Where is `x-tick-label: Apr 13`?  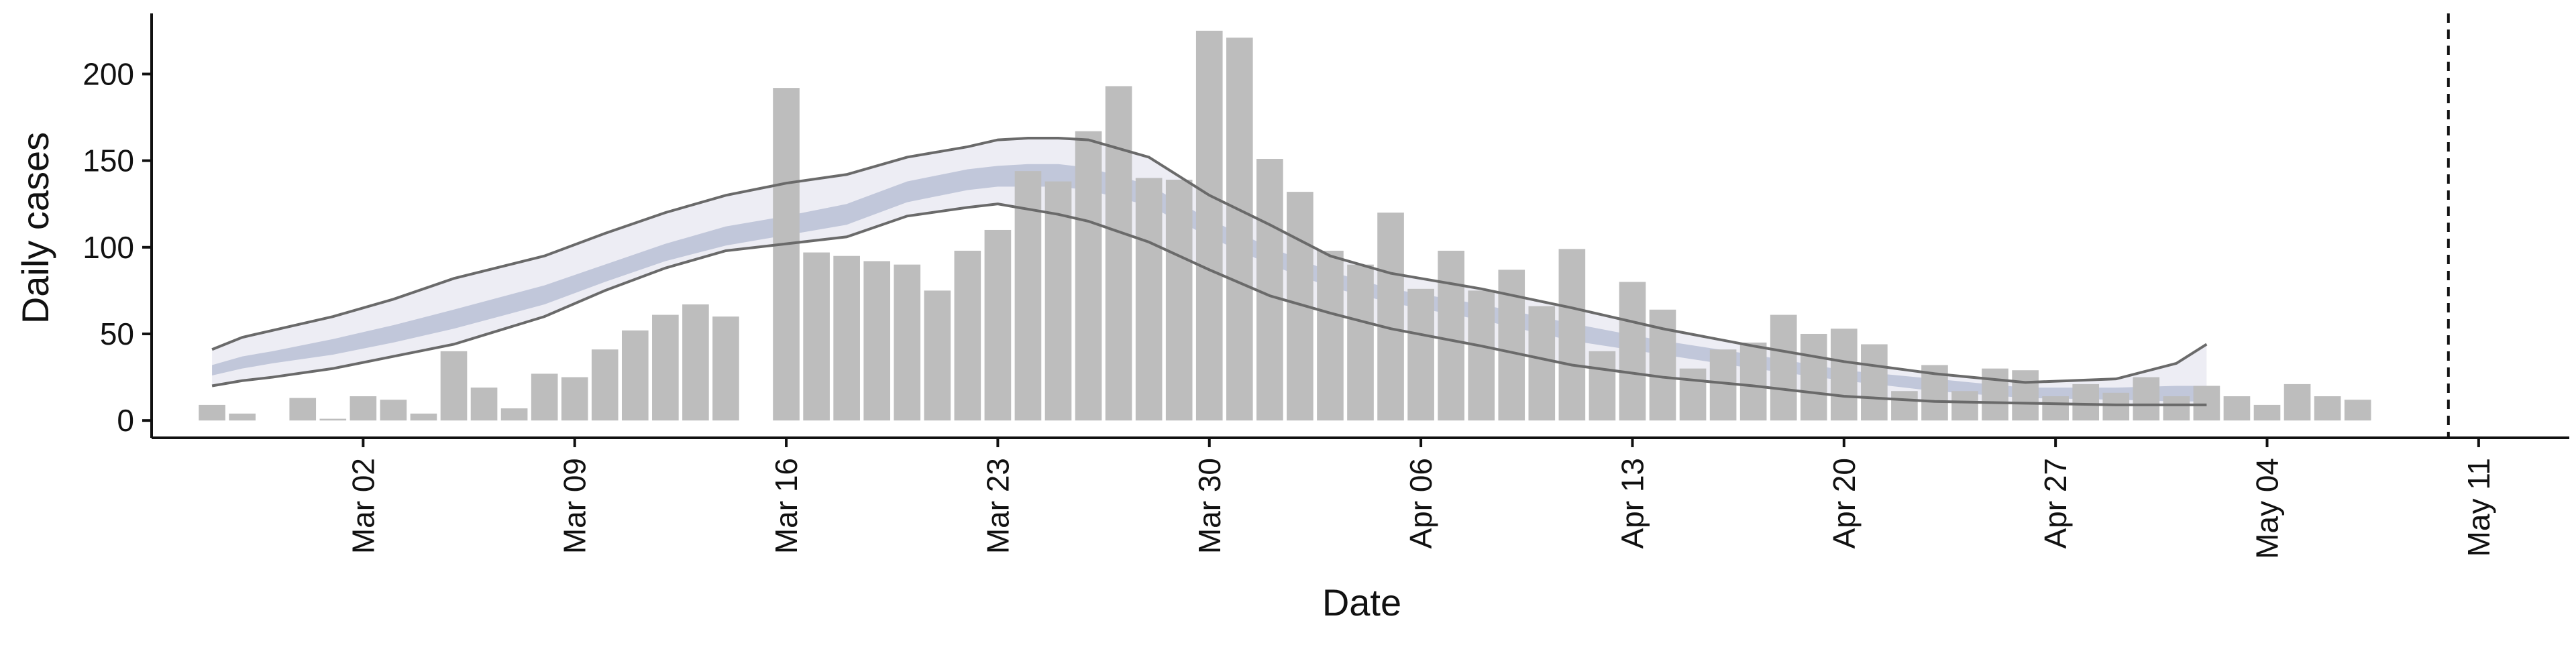
x-tick-label: Apr 13 is located at coordinates (1632, 503).